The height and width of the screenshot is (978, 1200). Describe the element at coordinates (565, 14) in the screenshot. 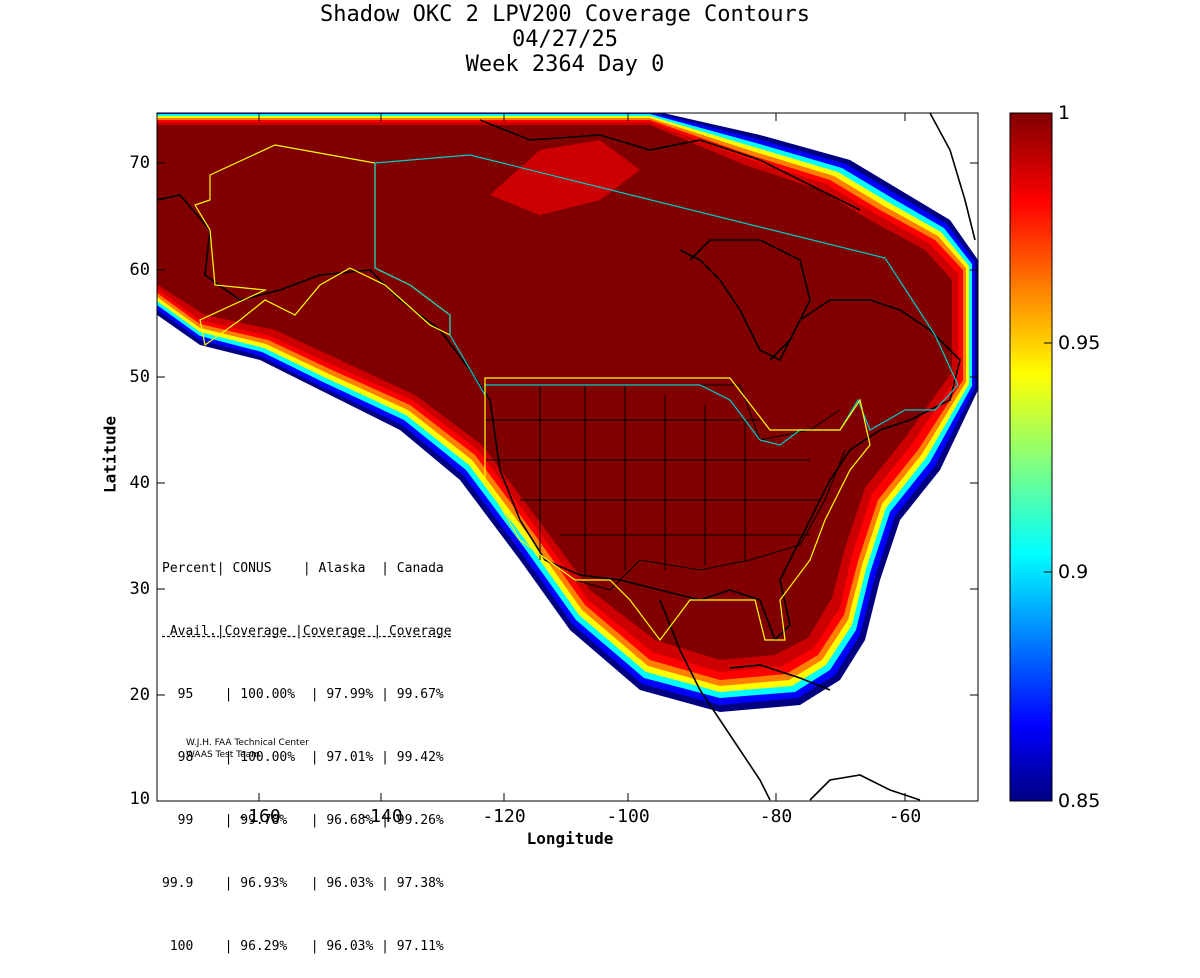

I see `chart-title-line1: Shadow OKC 2 LPV200 Coverage Contours` at that location.